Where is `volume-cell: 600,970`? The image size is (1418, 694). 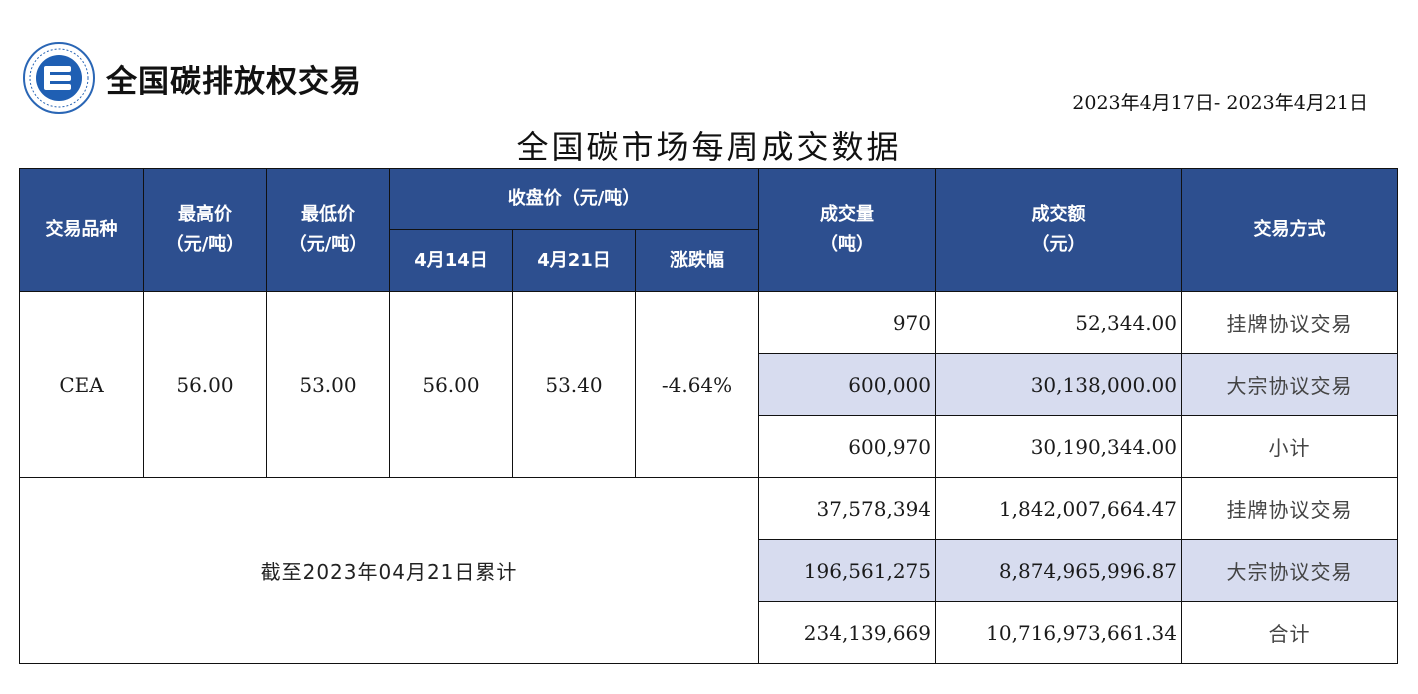 volume-cell: 600,970 is located at coordinates (847, 446).